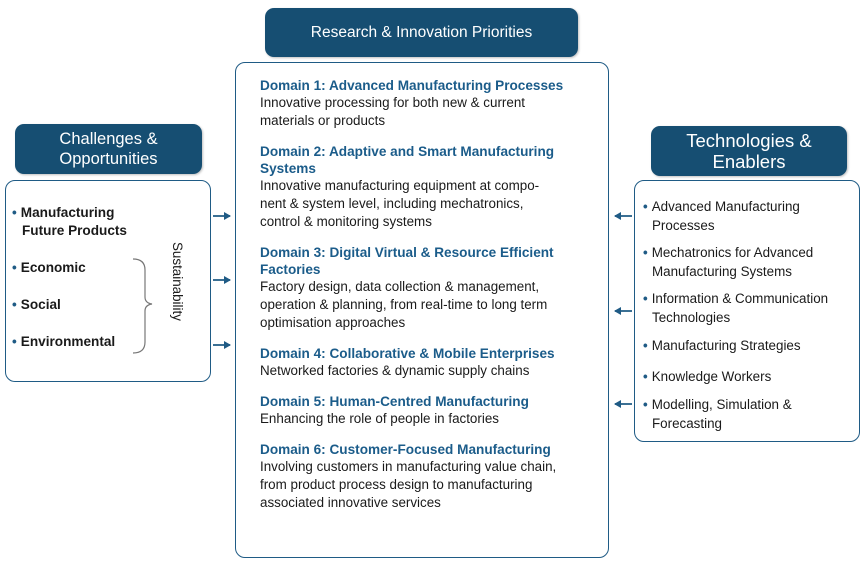 Image resolution: width=864 pixels, height=565 pixels. I want to click on sustainability-bracket, so click(142, 306).